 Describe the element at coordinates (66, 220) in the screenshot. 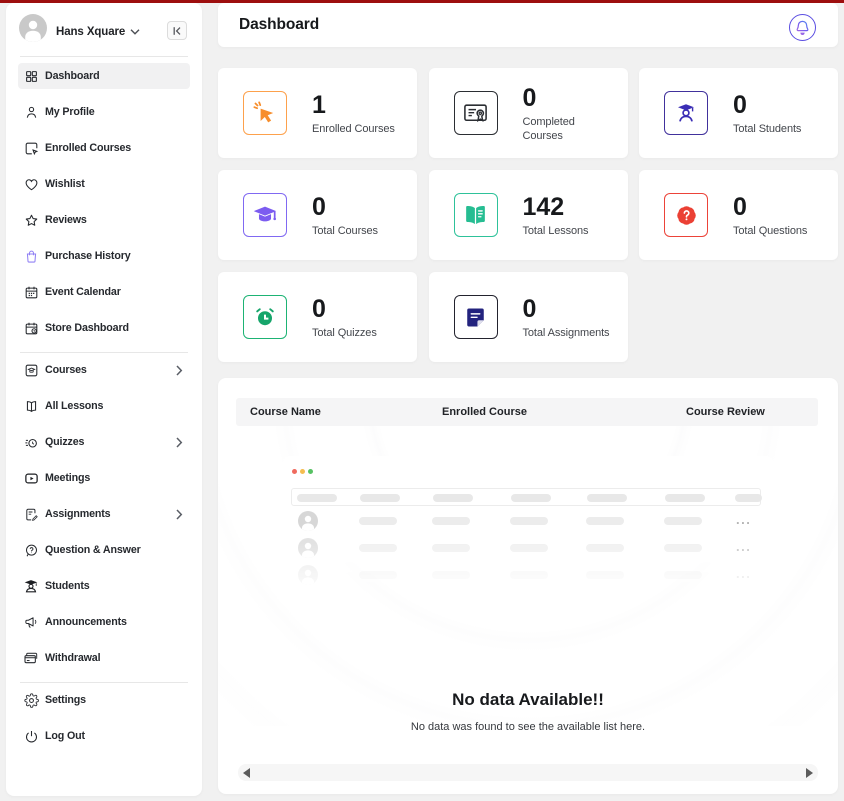

I see `sidebar-item-label: Reviews` at that location.